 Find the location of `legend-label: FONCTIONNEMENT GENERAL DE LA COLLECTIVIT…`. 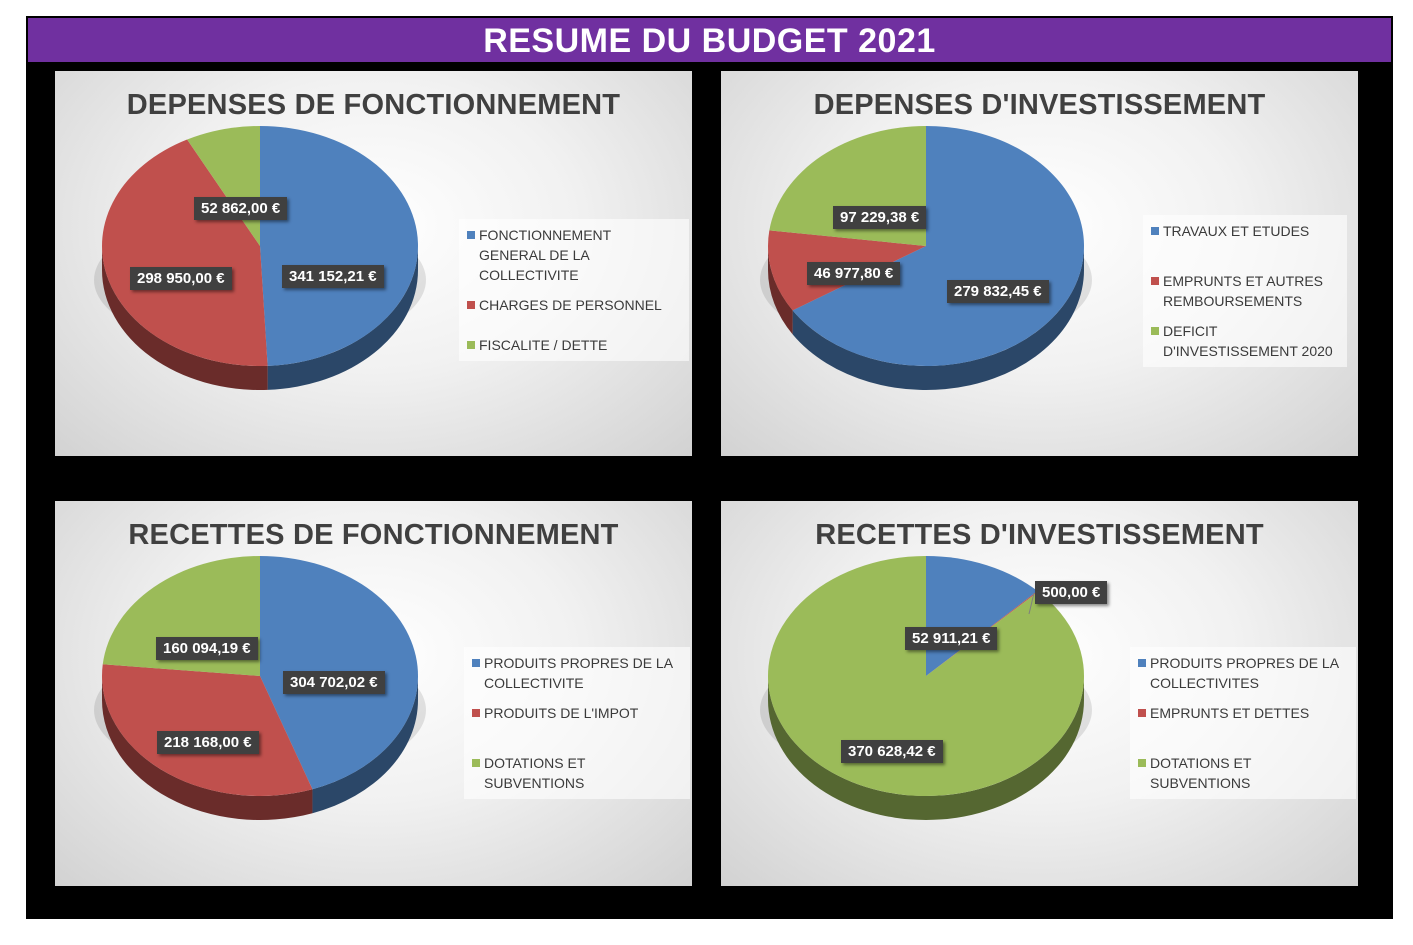

legend-label: FONCTIONNEMENT GENERAL DE LA COLLECTIVIT… is located at coordinates (545, 255).